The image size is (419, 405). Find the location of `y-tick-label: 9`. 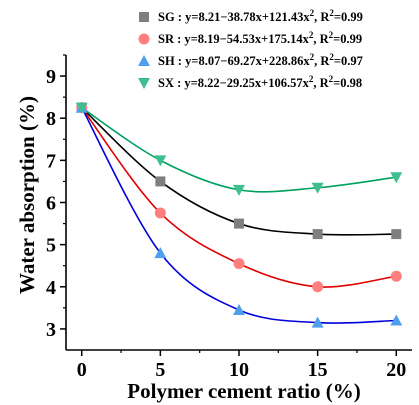

y-tick-label: 9 is located at coordinates (51, 77).